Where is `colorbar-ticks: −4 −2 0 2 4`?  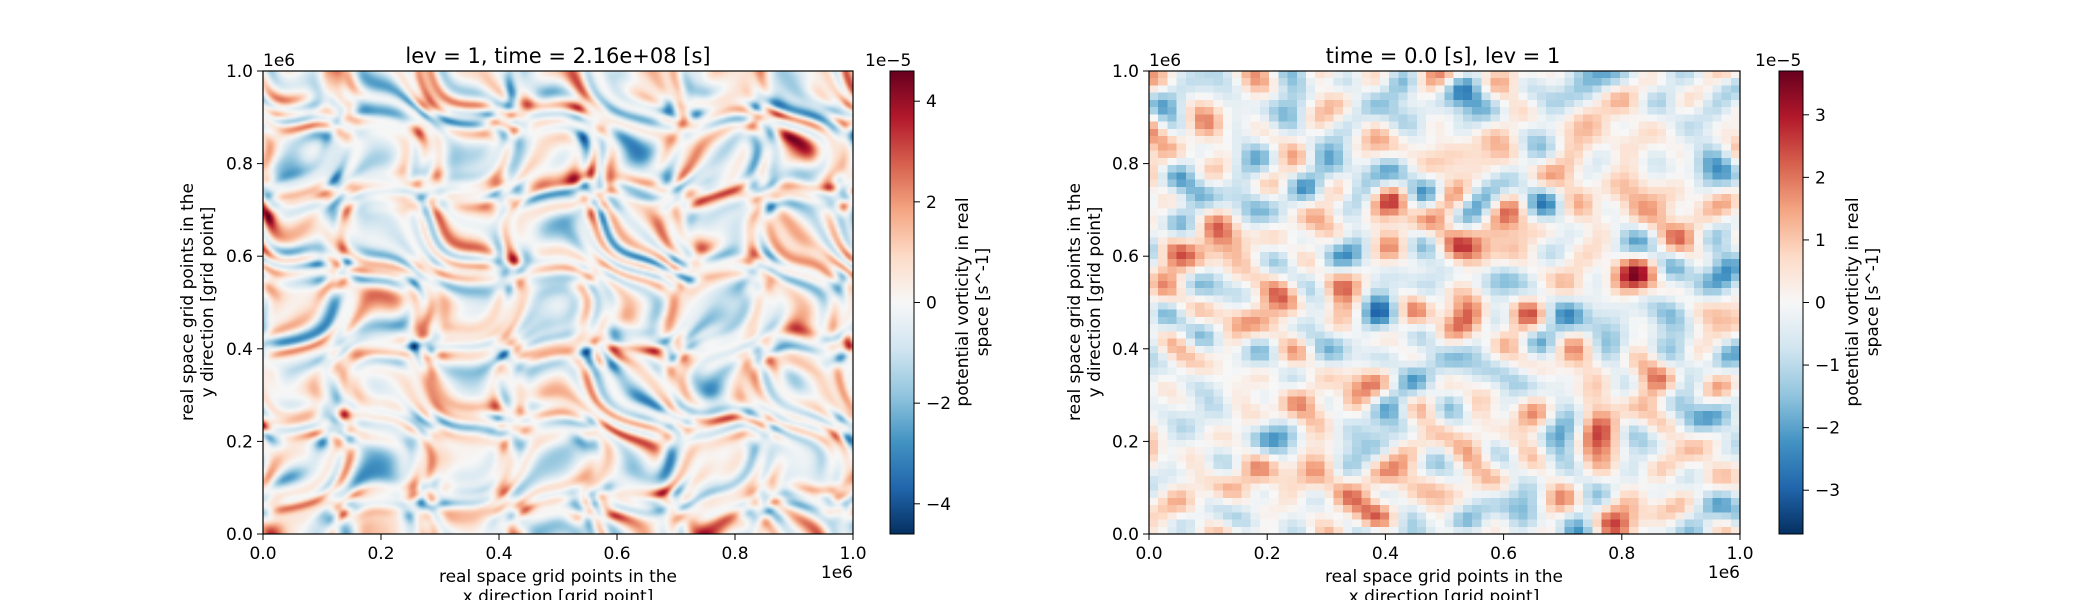 colorbar-ticks: −4 −2 0 2 4 is located at coordinates (932, 303).